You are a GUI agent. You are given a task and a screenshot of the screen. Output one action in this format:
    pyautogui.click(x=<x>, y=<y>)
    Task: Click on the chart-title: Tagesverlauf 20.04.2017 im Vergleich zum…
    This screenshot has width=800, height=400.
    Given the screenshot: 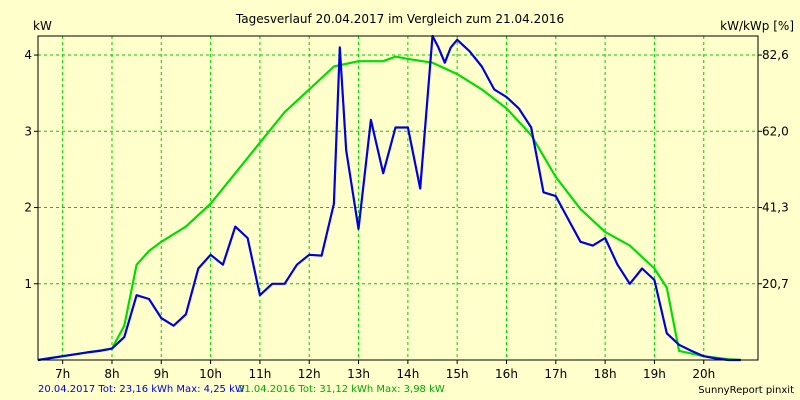 What is the action you would take?
    pyautogui.click(x=399, y=19)
    